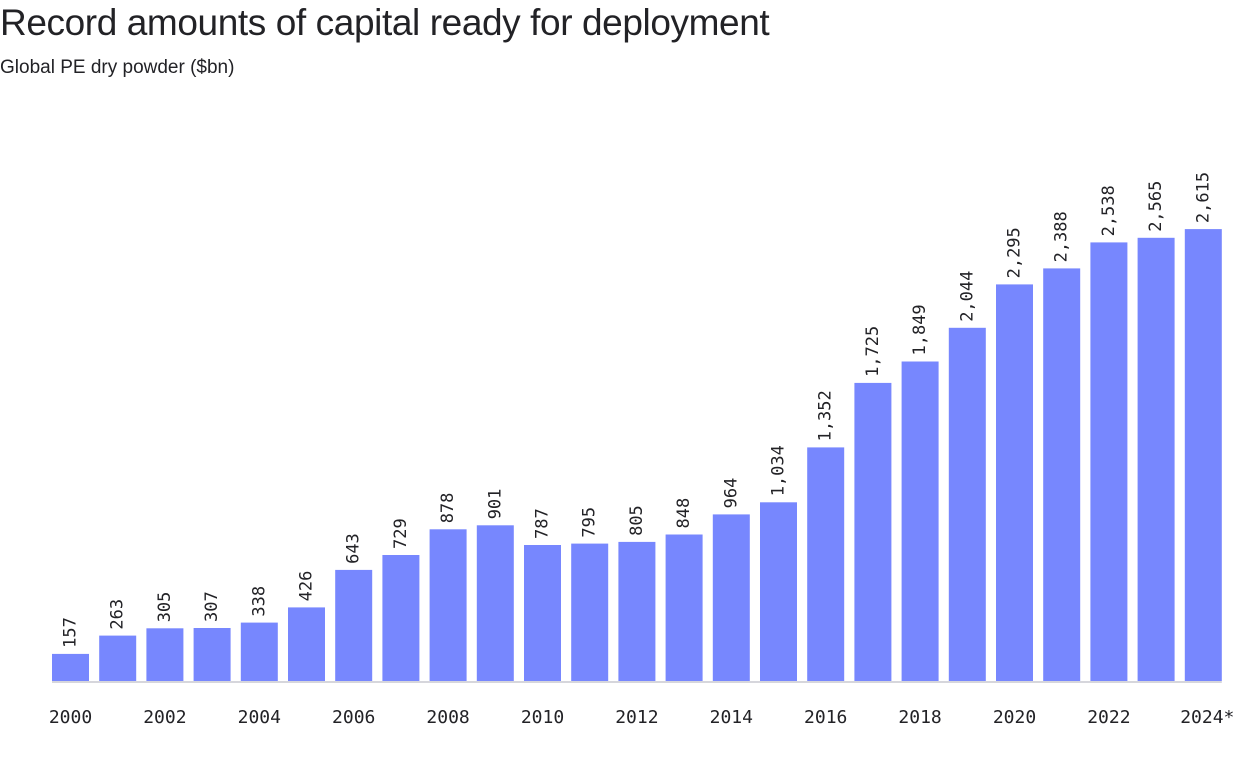 The height and width of the screenshot is (779, 1256). What do you see at coordinates (259, 651) in the screenshot?
I see `bar-2004` at bounding box center [259, 651].